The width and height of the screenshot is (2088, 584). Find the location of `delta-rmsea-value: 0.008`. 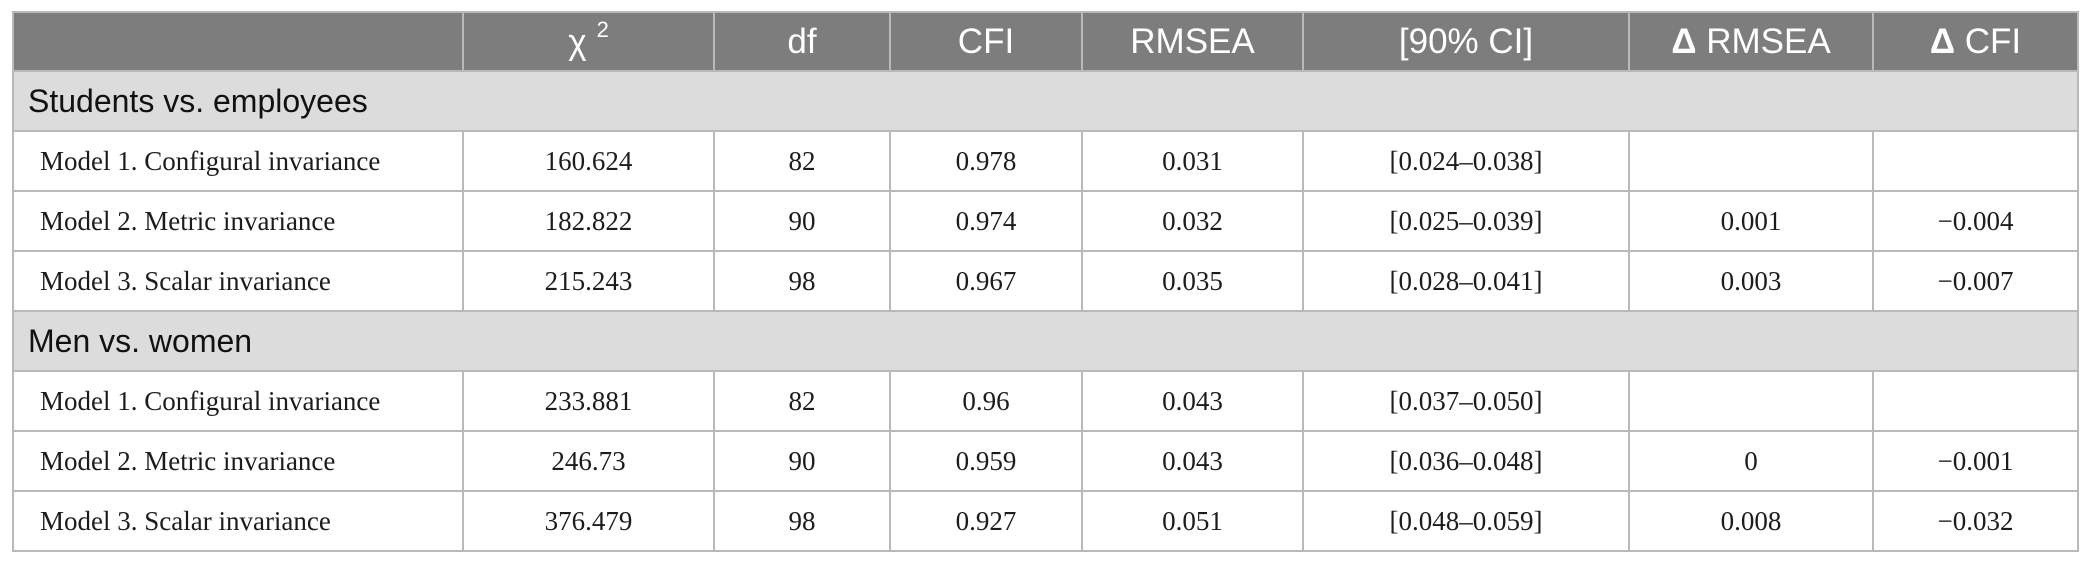

delta-rmsea-value: 0.008 is located at coordinates (1751, 521).